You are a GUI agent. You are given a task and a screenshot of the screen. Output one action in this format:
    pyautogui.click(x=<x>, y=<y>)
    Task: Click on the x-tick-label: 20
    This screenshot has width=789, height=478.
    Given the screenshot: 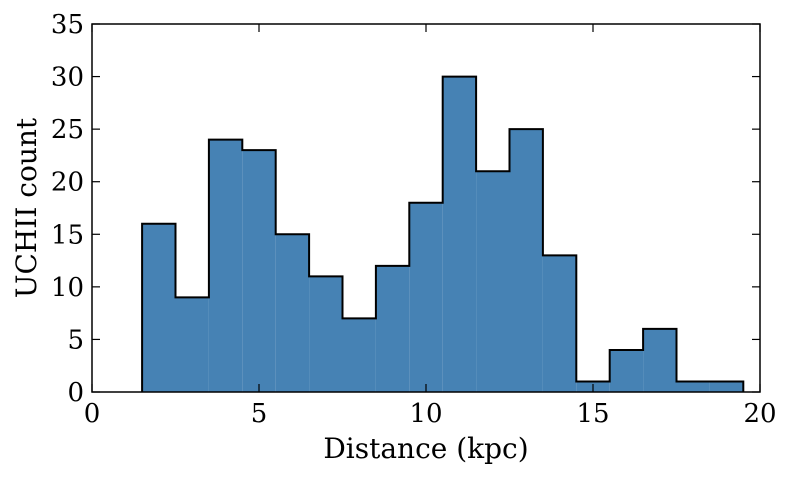 What is the action you would take?
    pyautogui.click(x=759, y=414)
    